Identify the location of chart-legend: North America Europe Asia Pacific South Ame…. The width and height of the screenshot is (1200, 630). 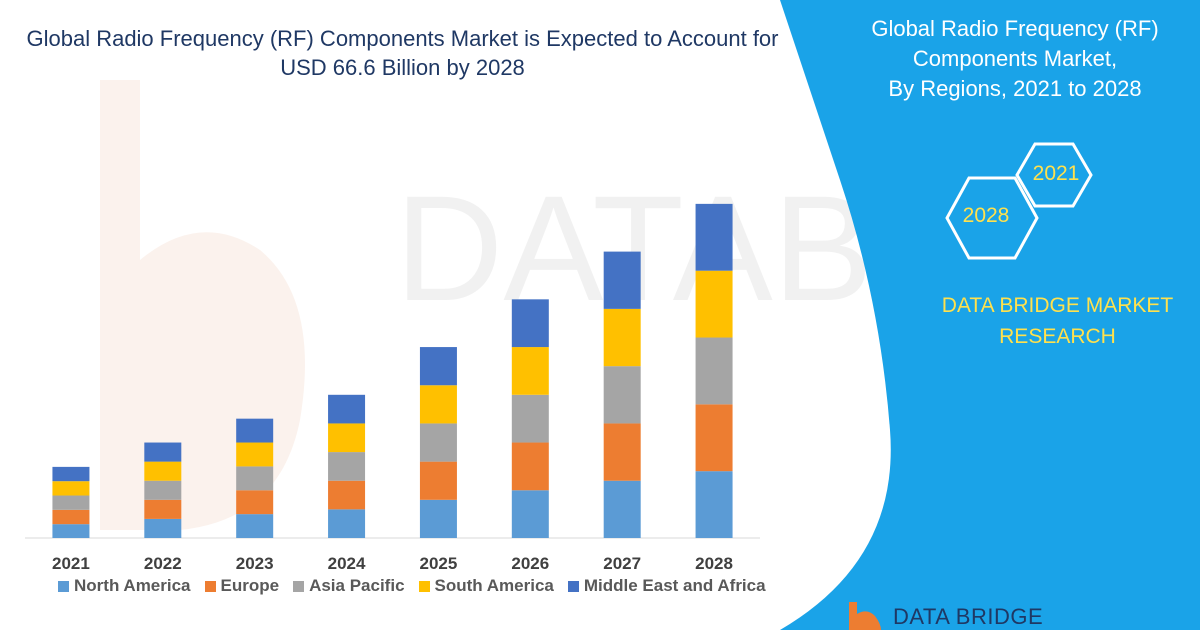
(412, 586).